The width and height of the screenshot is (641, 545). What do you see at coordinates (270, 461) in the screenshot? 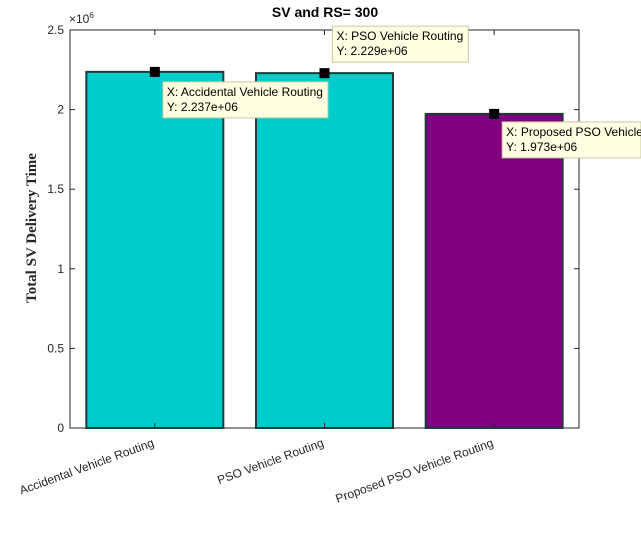
I see `x-tick-label: PSO Vehicle Routing` at bounding box center [270, 461].